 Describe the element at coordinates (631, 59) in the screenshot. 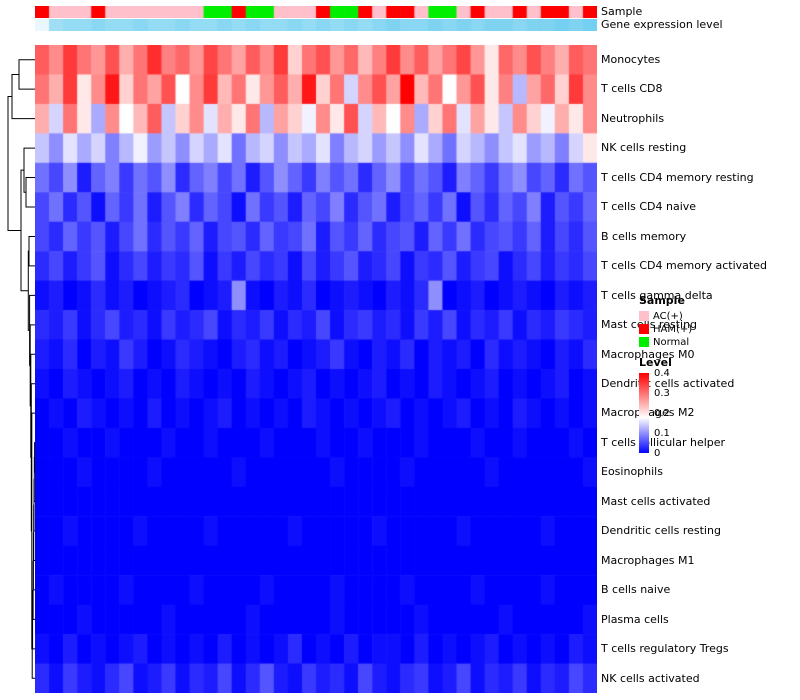

I see `row-label: Monocytes` at that location.